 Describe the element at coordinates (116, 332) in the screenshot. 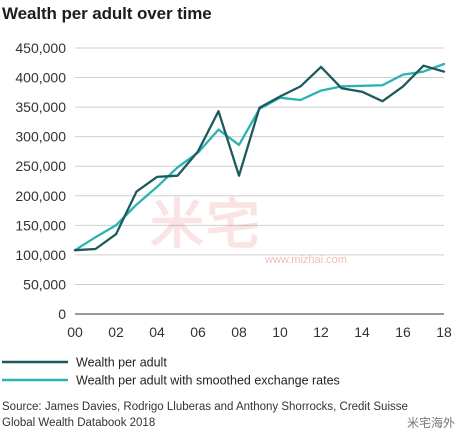

I see `x-tick-label: 02` at that location.